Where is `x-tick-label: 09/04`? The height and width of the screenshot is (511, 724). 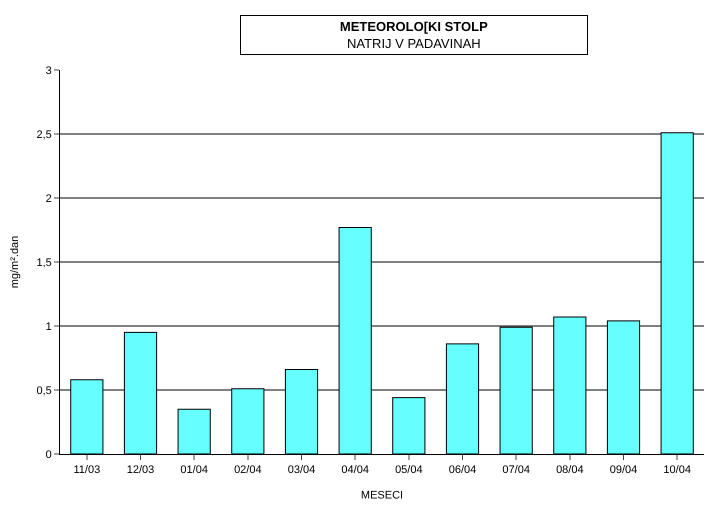
x-tick-label: 09/04 is located at coordinates (624, 470).